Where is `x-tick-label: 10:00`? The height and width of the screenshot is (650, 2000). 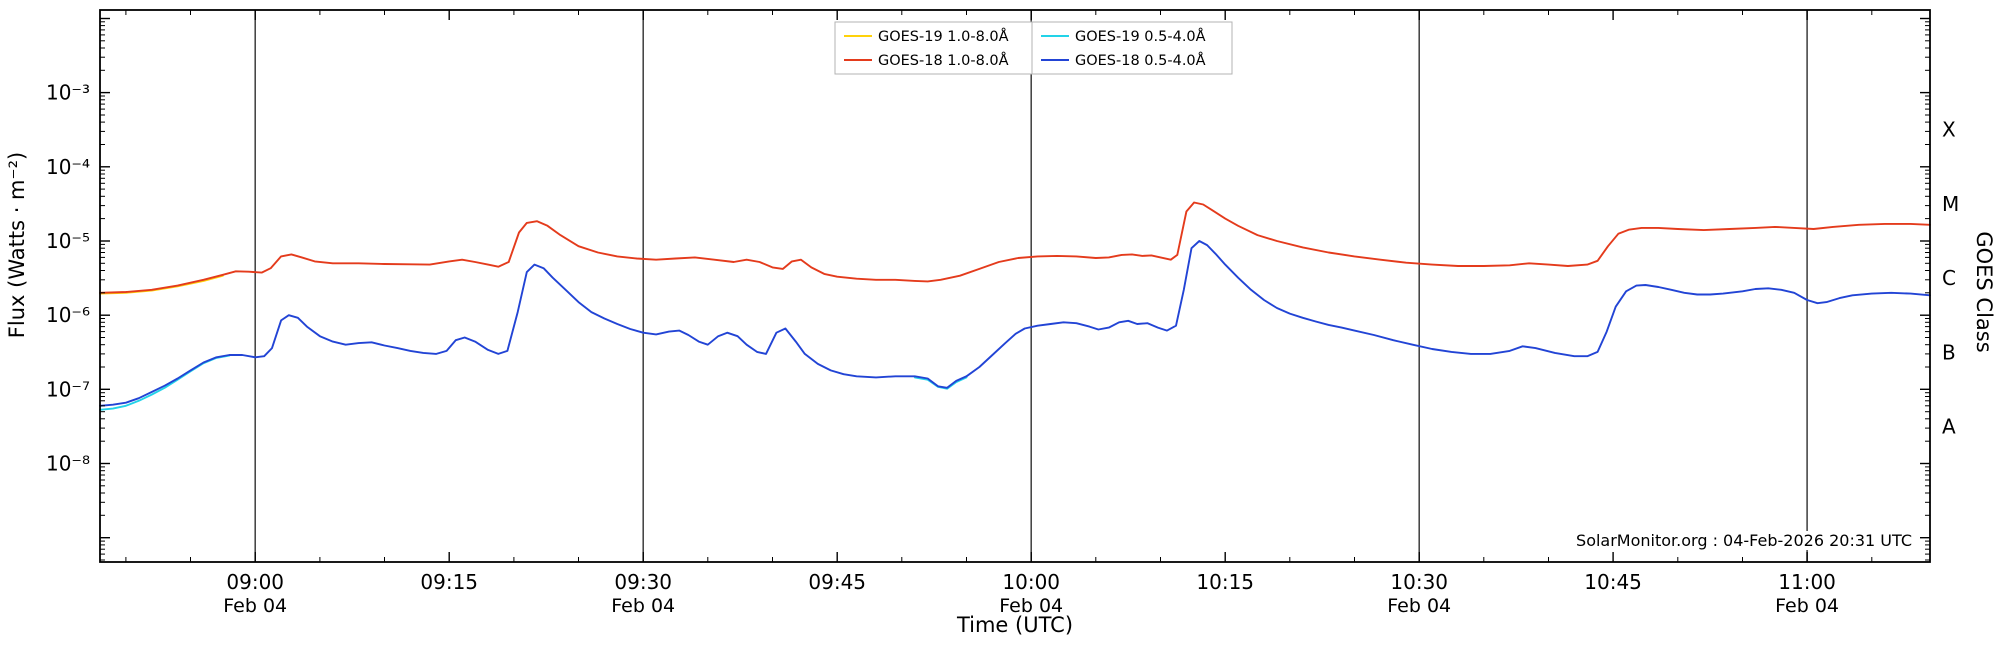
x-tick-label: 10:00 is located at coordinates (1031, 582).